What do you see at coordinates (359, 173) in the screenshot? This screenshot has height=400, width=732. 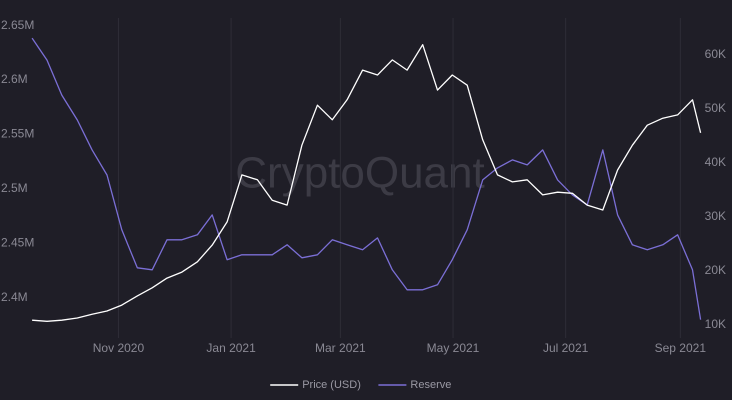 I see `watermark: CryptoQuant` at bounding box center [359, 173].